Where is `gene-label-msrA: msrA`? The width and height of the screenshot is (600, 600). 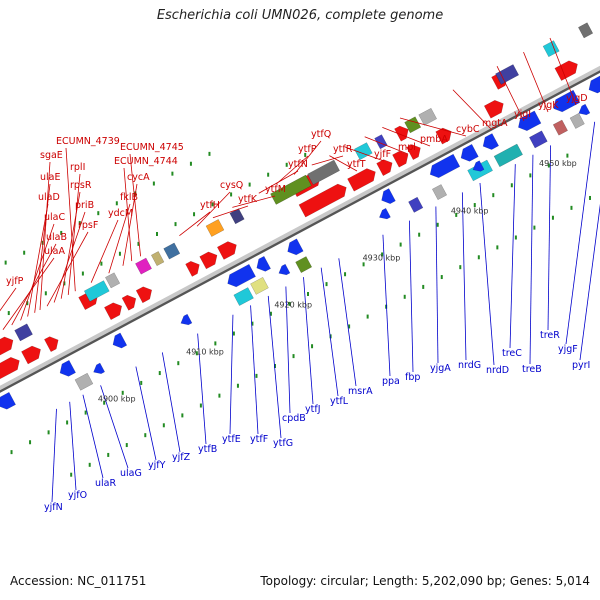 gene-label-msrA: msrA is located at coordinates (360, 391).